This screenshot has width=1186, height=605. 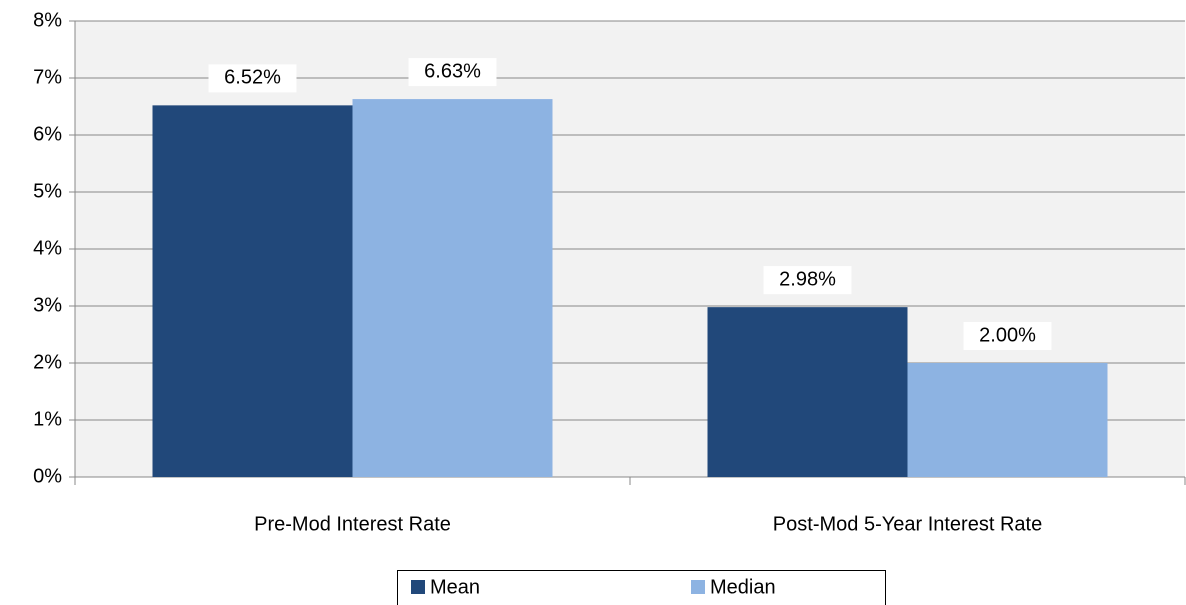 What do you see at coordinates (47, 419) in the screenshot?
I see `y-tick-label: 1%` at bounding box center [47, 419].